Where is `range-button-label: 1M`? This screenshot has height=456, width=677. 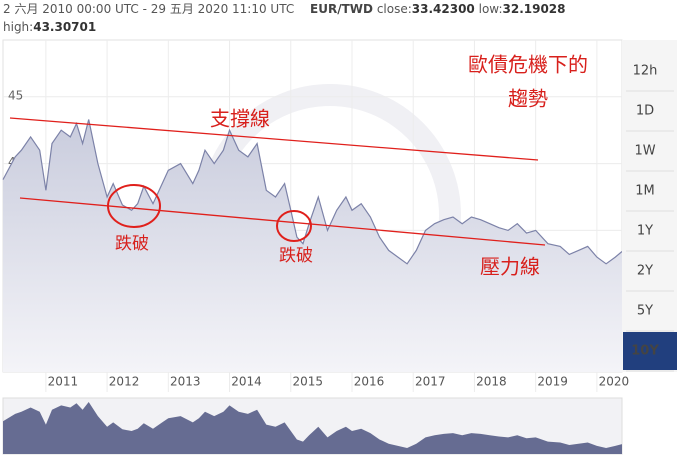
range-button-label: 1M is located at coordinates (645, 191).